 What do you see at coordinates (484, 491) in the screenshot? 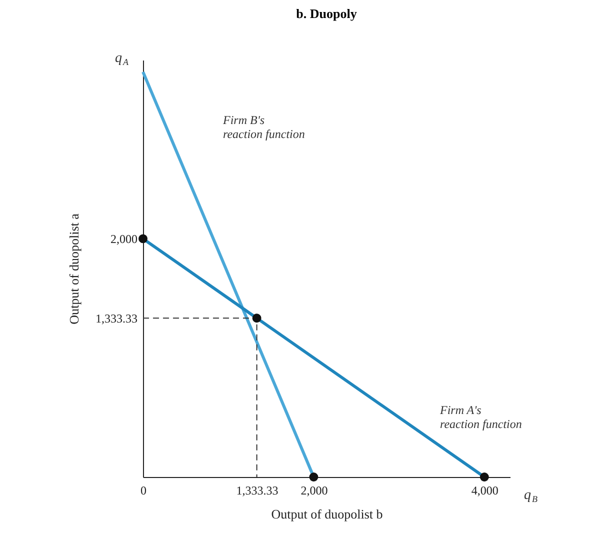
I see `x-tick-label: 4,000` at bounding box center [484, 491].